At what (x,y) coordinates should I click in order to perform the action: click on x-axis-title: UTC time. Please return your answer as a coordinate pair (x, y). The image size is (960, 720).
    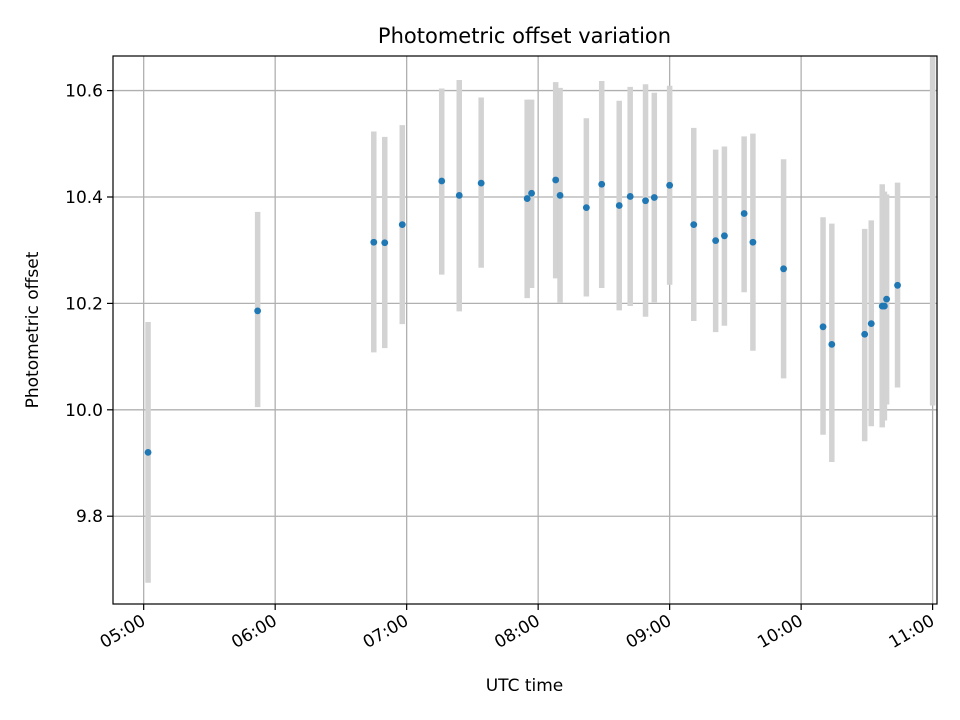
    Looking at the image, I should click on (525, 686).